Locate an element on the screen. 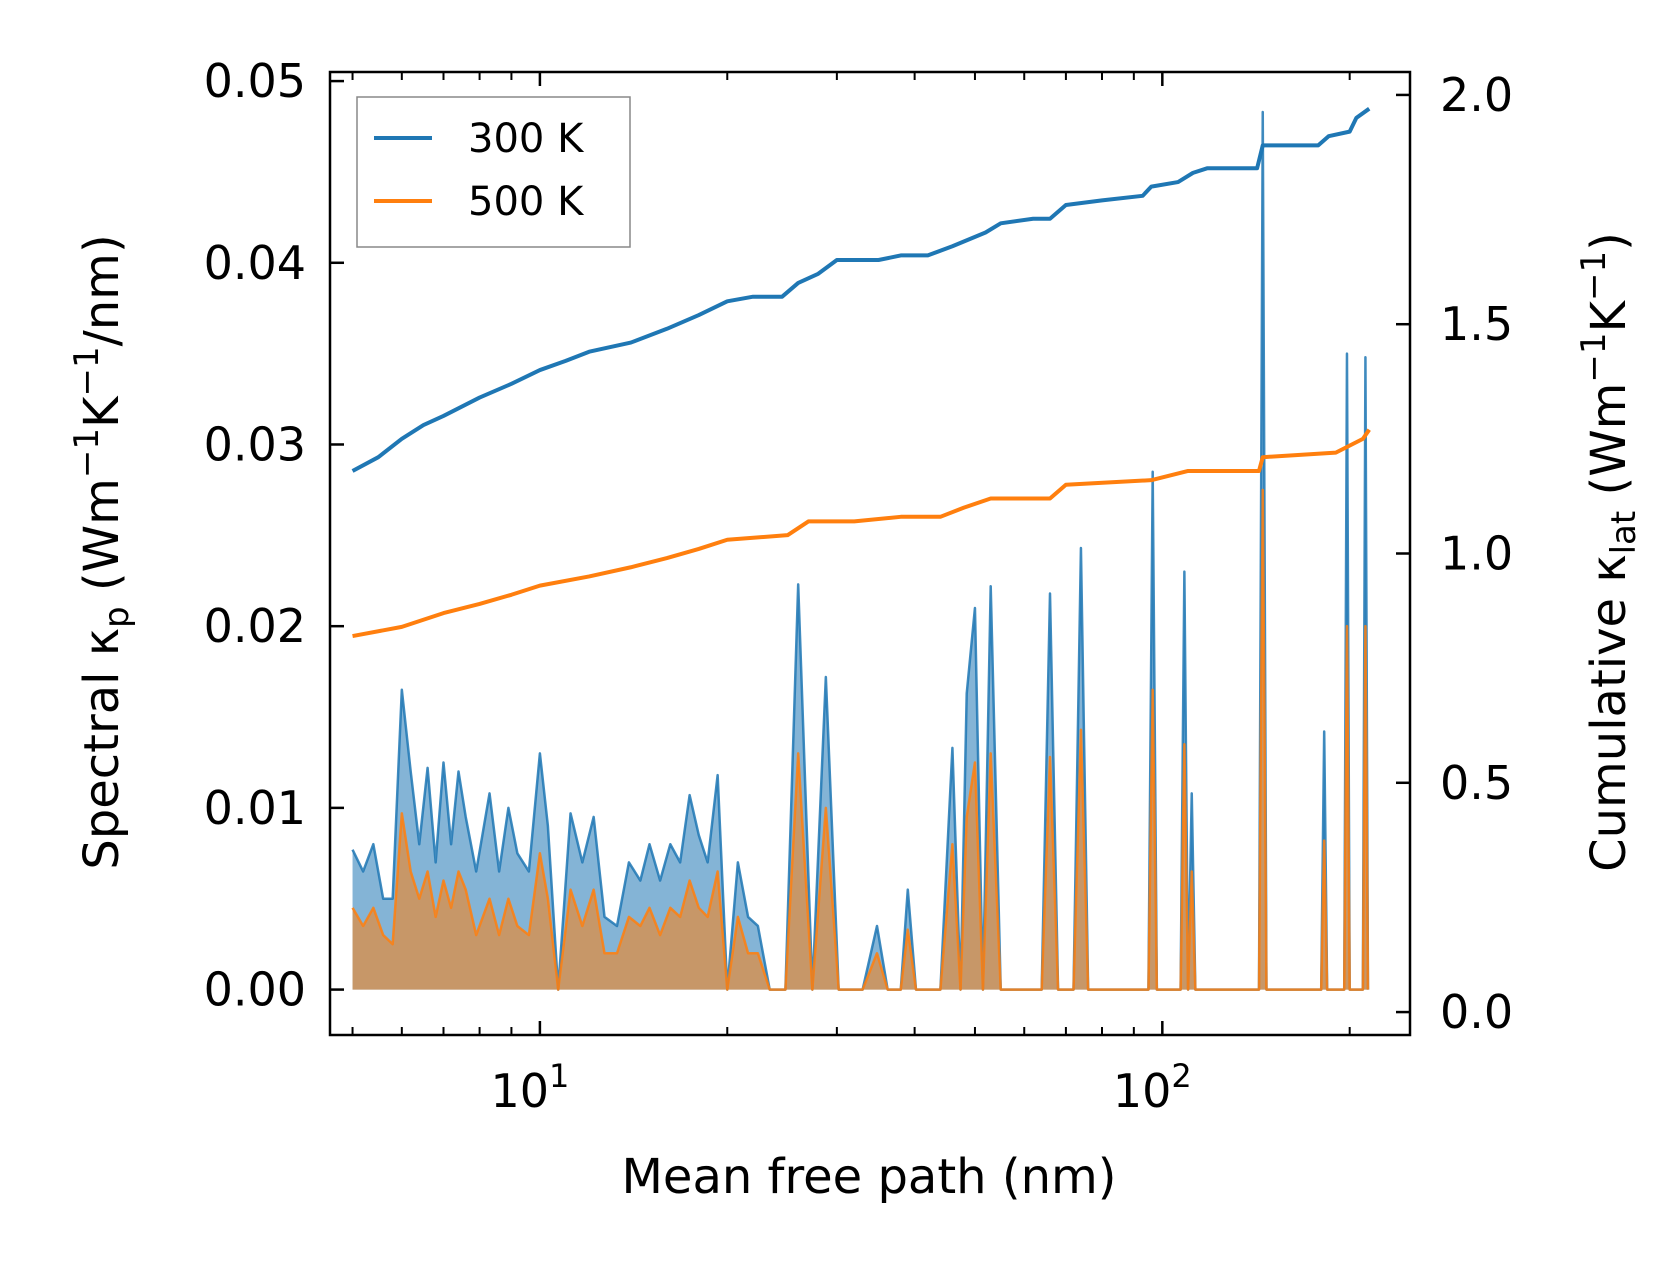  right-y-tick-label: 1.5 is located at coordinates (1476, 324).